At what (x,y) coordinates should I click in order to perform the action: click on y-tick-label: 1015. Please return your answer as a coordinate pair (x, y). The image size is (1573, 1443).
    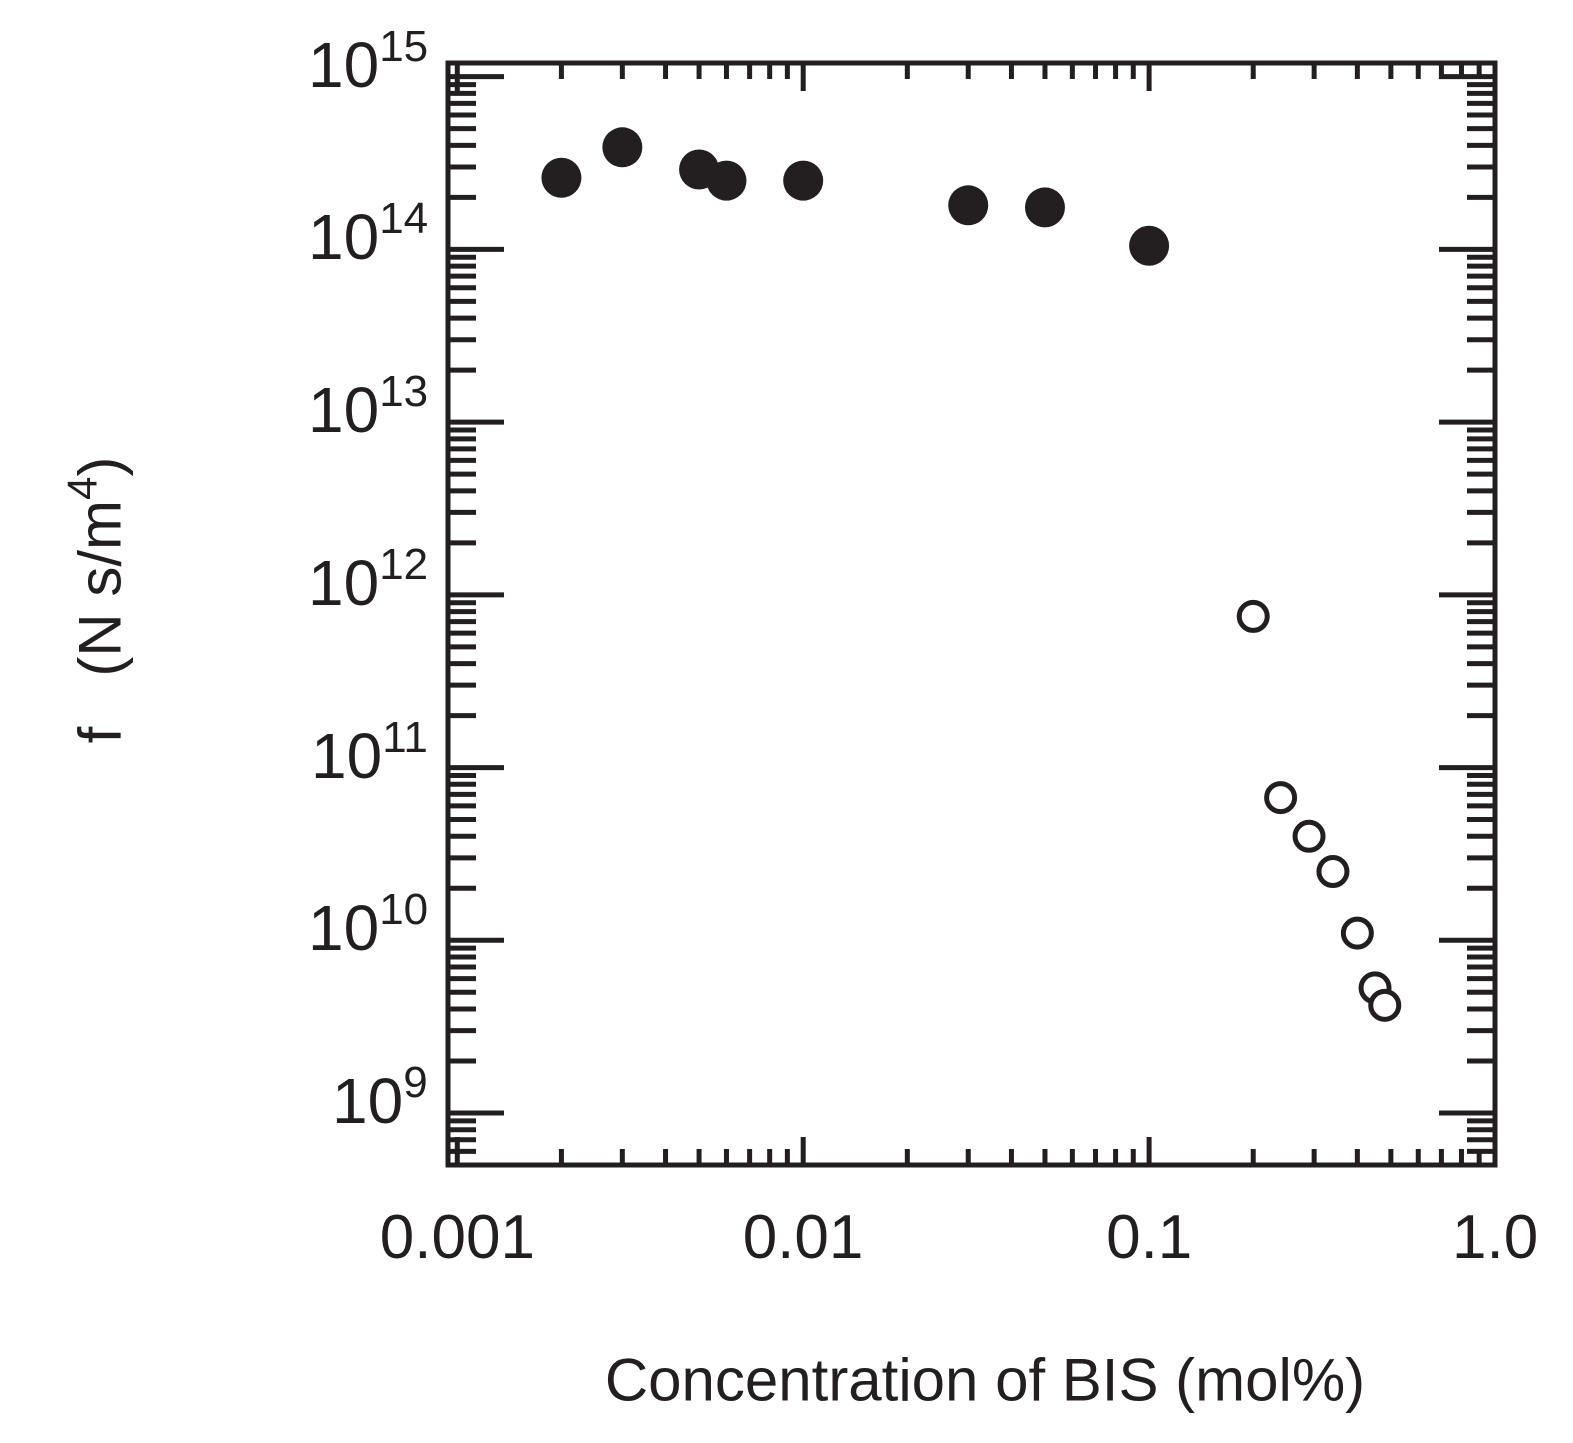
    Looking at the image, I should click on (368, 60).